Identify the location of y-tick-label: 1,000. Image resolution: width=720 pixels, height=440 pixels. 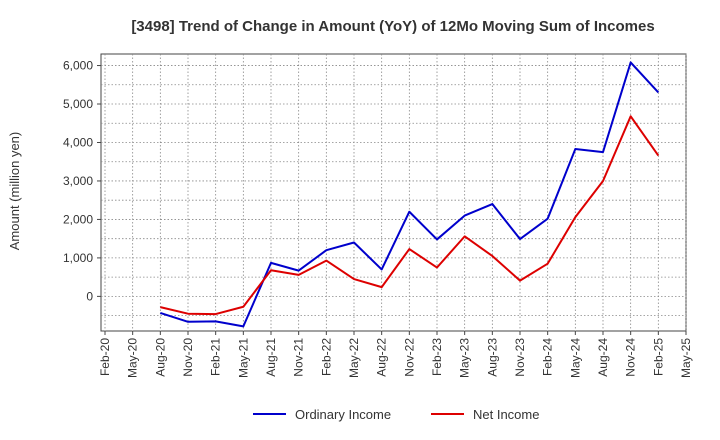
(78, 258).